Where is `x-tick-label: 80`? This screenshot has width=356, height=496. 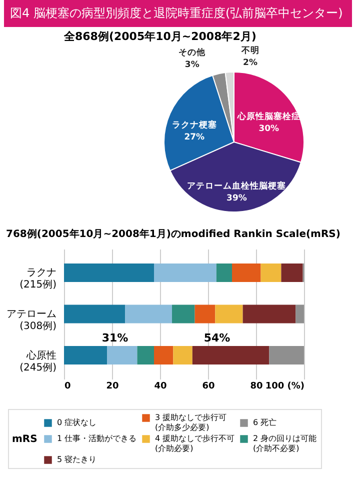
x-tick-label: 80 is located at coordinates (256, 387).